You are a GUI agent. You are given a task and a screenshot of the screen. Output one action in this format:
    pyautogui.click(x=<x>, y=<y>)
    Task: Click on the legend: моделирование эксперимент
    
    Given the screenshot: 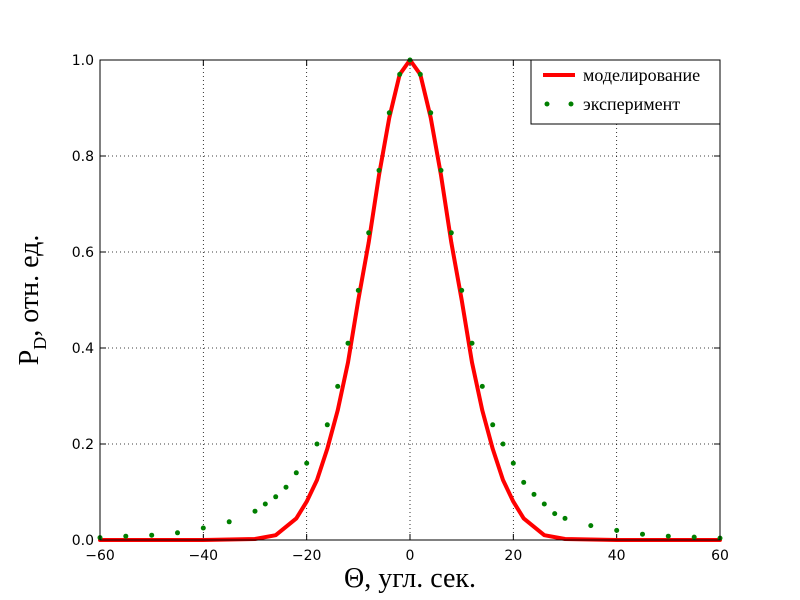 What is the action you would take?
    pyautogui.click(x=625, y=92)
    